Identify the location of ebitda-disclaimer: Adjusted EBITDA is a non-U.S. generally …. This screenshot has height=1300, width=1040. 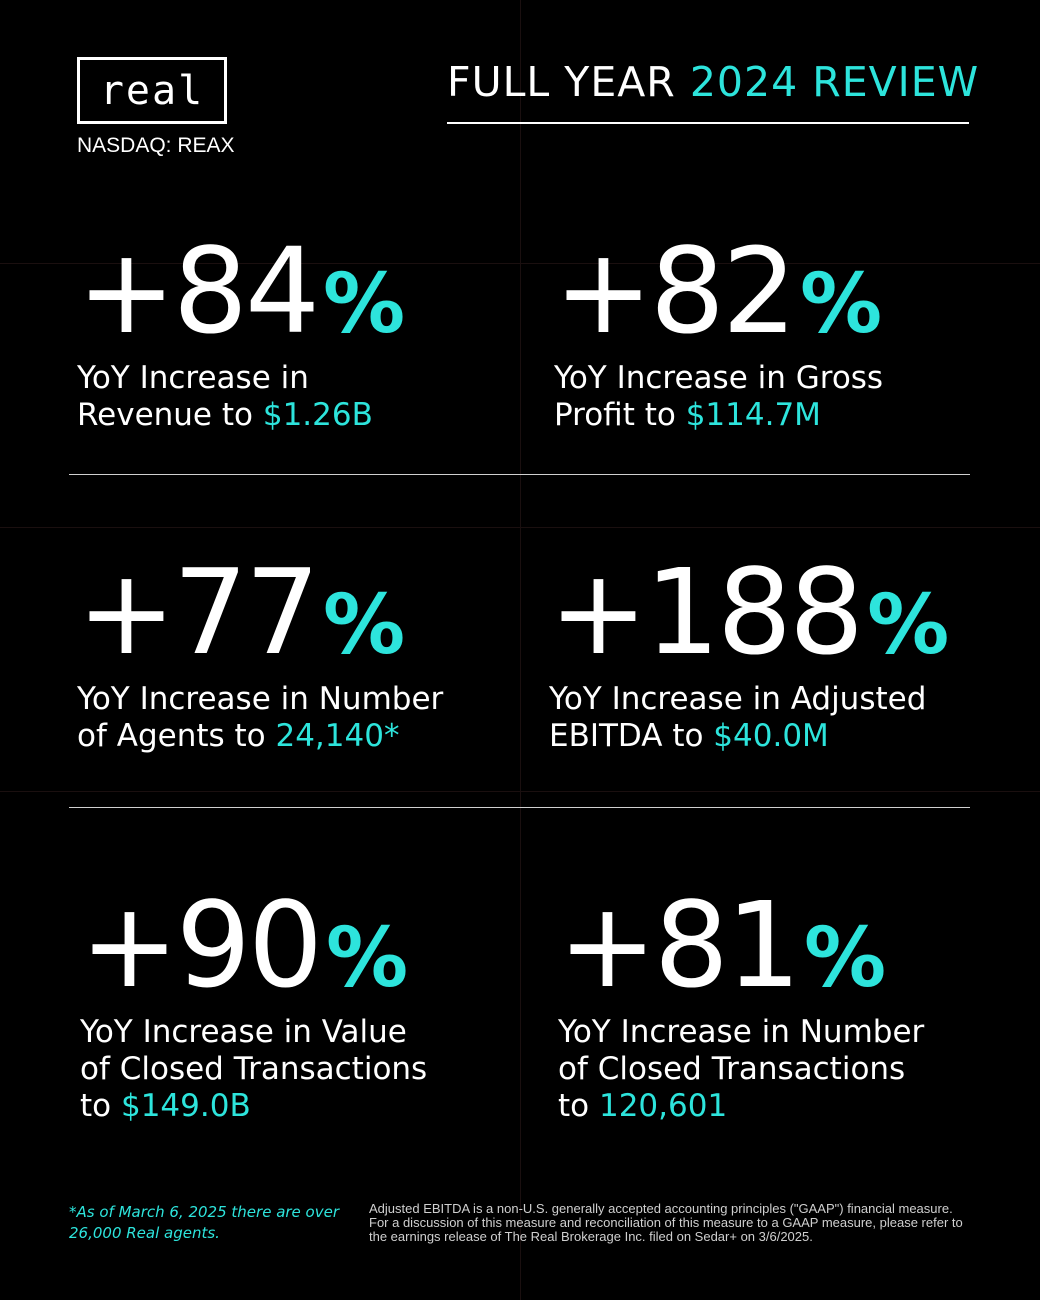
(666, 1222).